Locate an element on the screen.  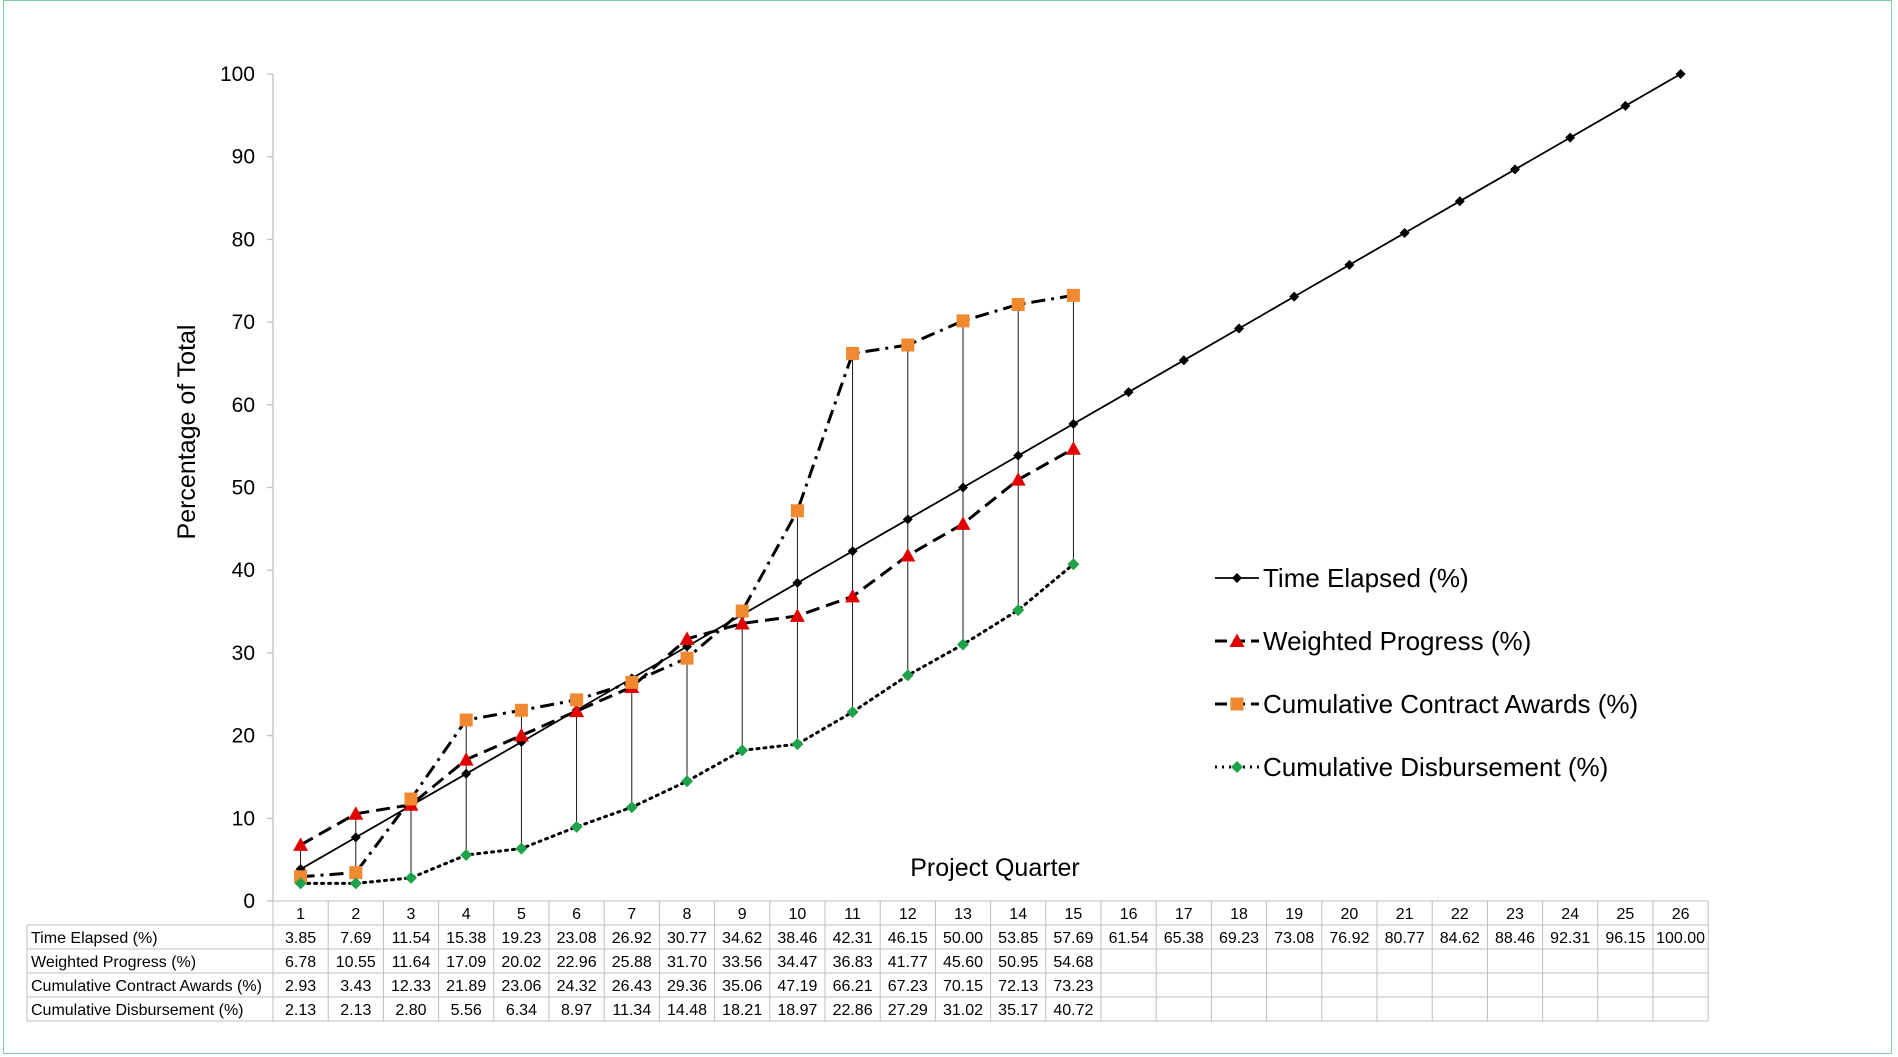
table-cell: 7.69 is located at coordinates (355, 938).